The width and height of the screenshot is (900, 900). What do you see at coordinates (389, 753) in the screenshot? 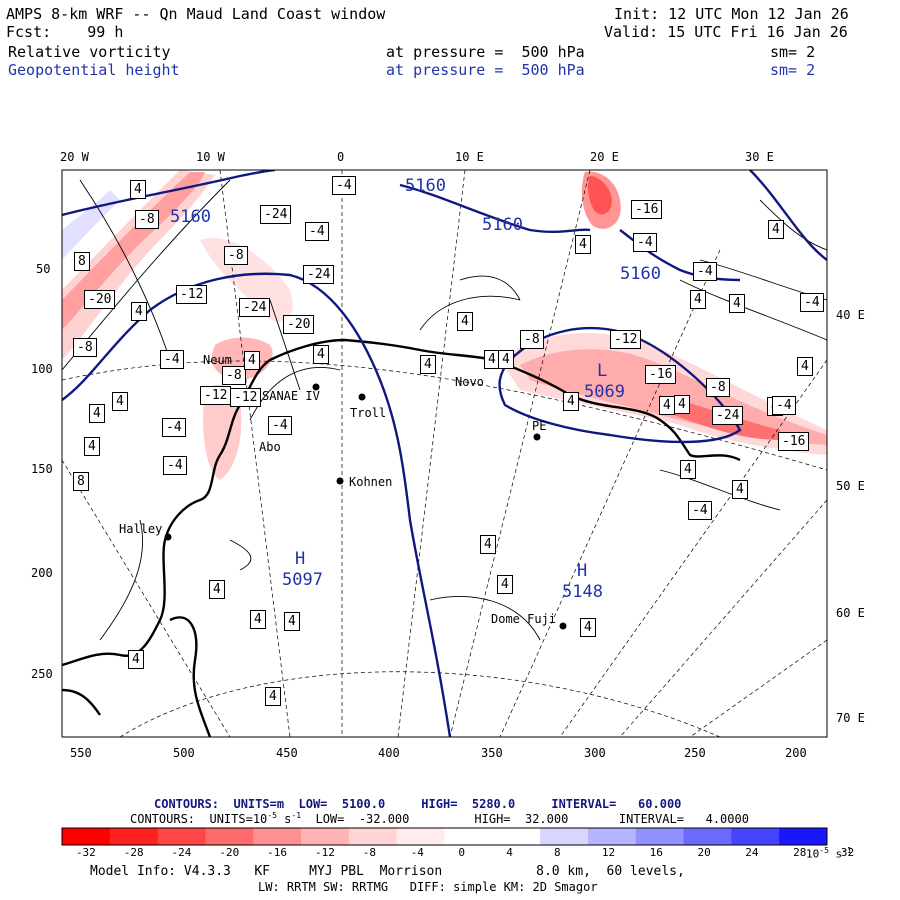
I see `x-tick-400: 400` at bounding box center [389, 753].